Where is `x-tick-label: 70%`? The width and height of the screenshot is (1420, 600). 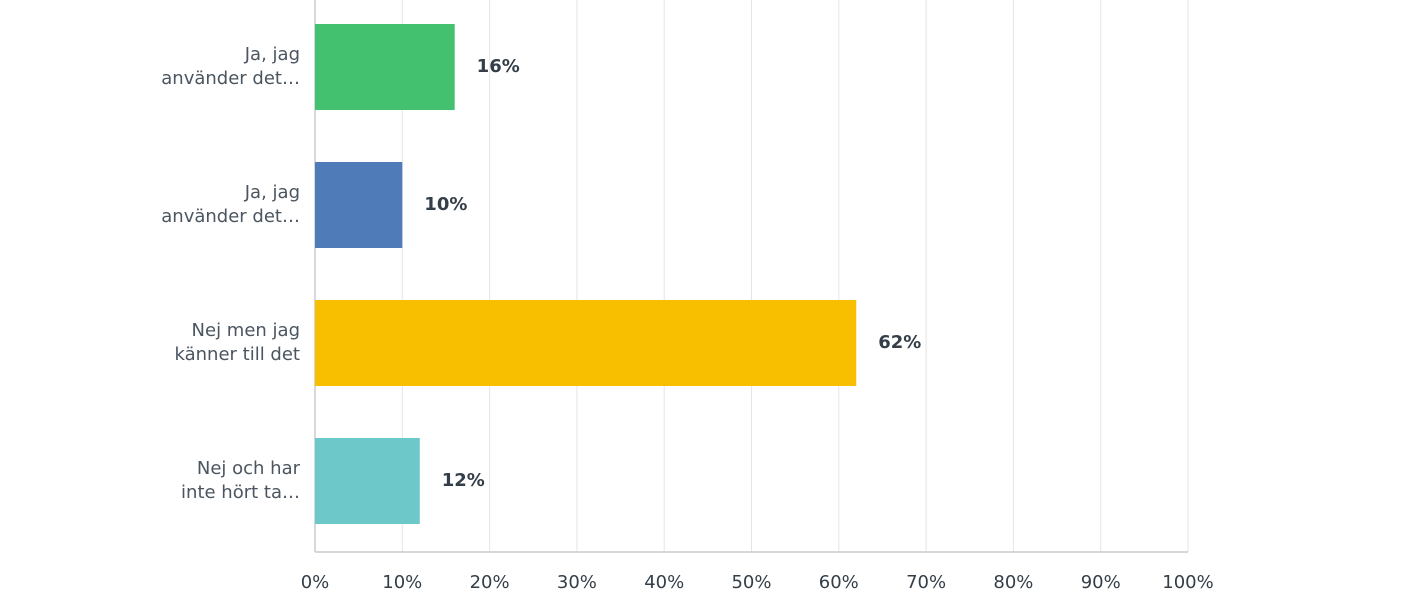
x-tick-label: 70% is located at coordinates (926, 582).